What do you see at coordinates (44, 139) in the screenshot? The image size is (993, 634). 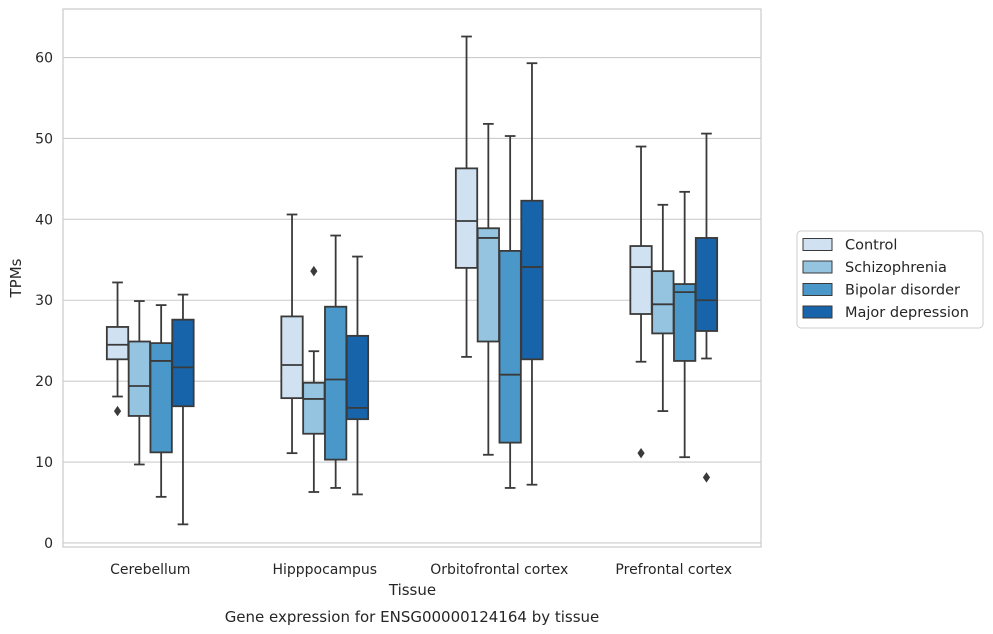 I see `y-tick-label: 50` at bounding box center [44, 139].